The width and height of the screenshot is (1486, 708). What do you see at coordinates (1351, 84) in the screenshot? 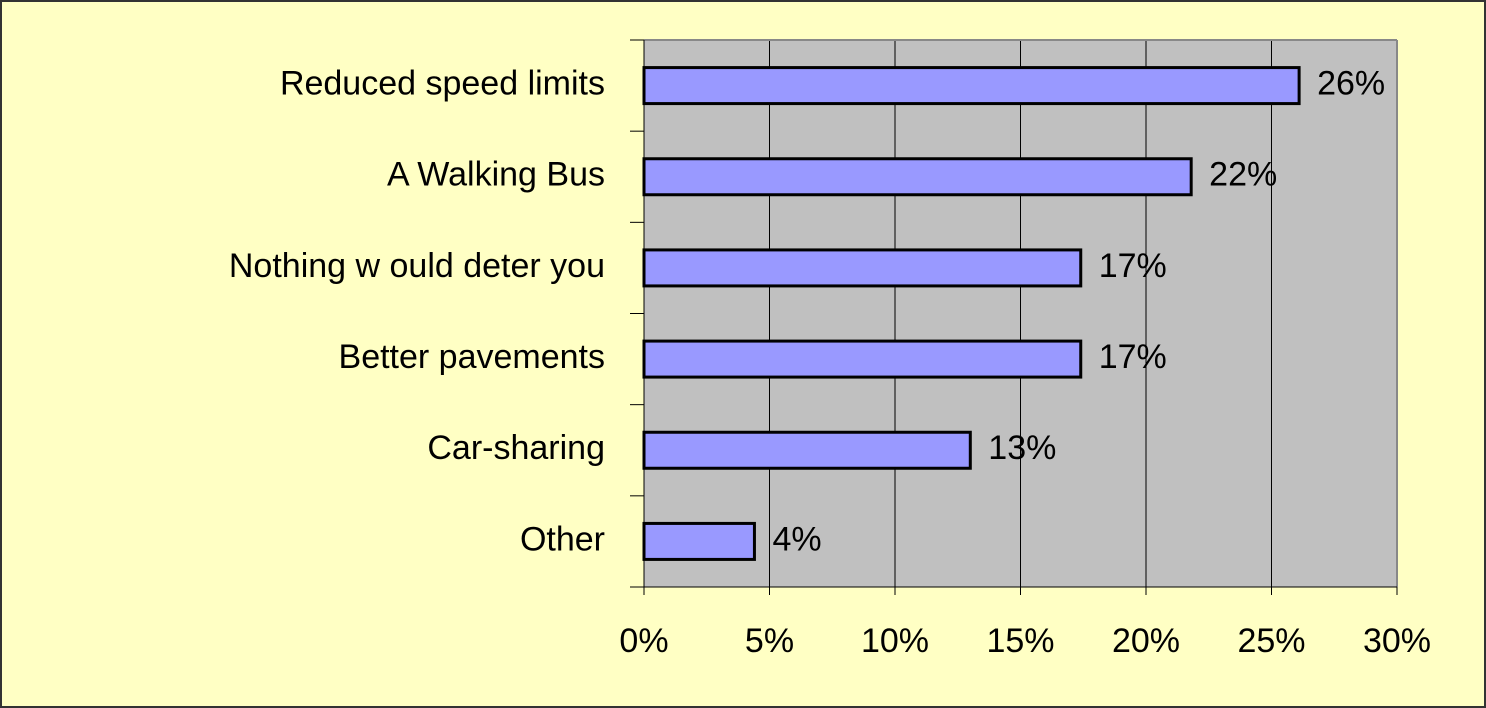
I see `value-label: 26%` at bounding box center [1351, 84].